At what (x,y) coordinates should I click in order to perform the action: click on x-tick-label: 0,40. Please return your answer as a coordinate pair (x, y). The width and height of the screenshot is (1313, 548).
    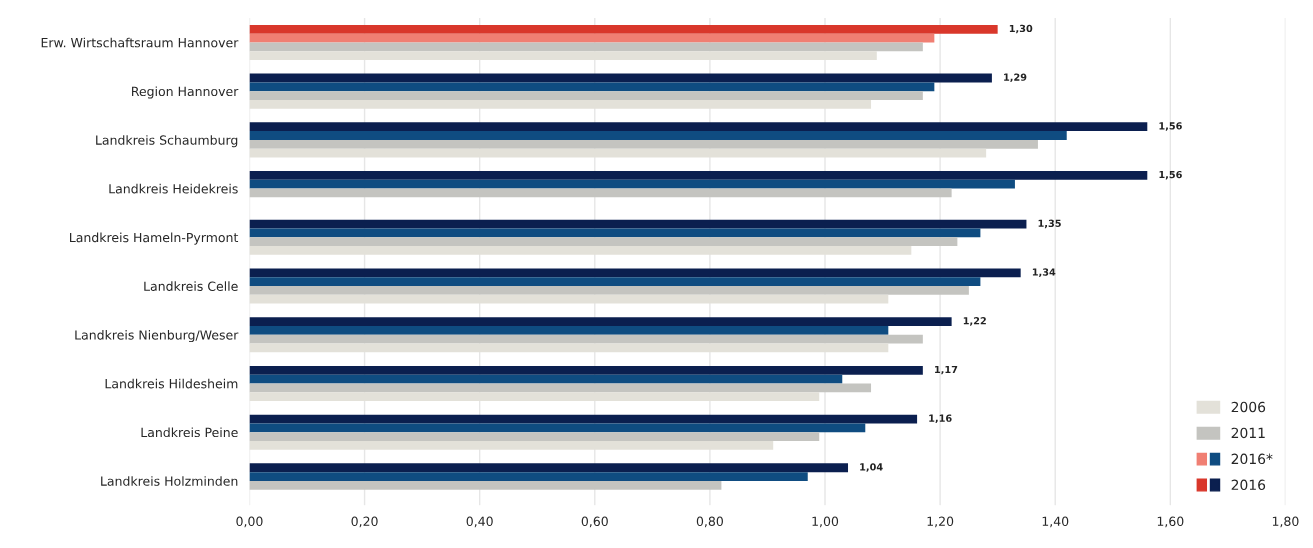
    Looking at the image, I should click on (479, 522).